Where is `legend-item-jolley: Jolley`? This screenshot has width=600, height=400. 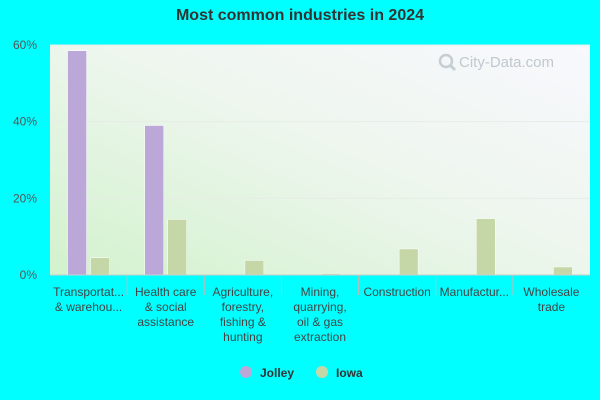 legend-item-jolley: Jolley is located at coordinates (267, 373).